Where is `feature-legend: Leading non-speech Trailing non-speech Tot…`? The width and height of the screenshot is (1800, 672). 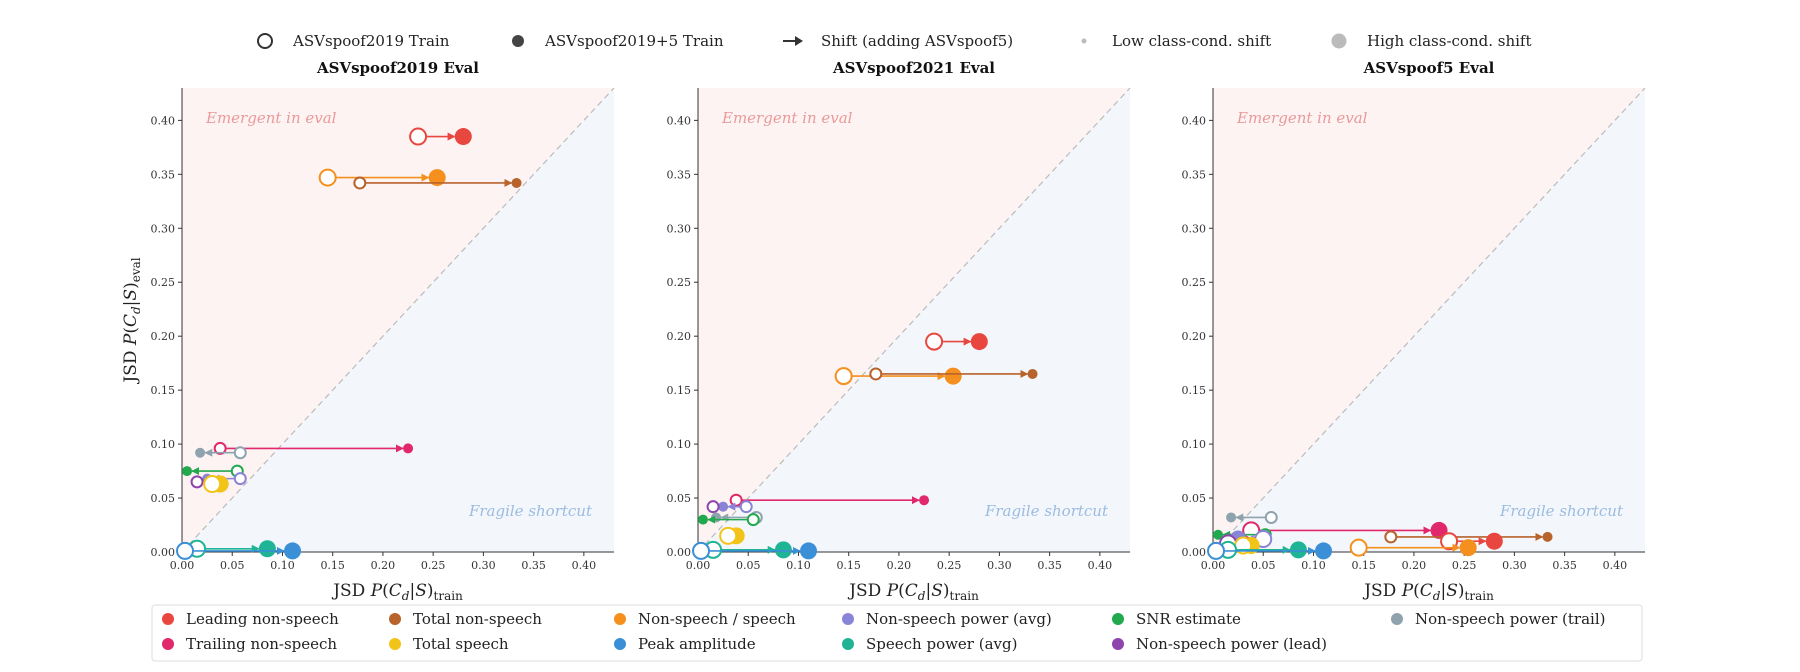 feature-legend: Leading non-speech Trailing non-speech Tot… is located at coordinates (884, 631).